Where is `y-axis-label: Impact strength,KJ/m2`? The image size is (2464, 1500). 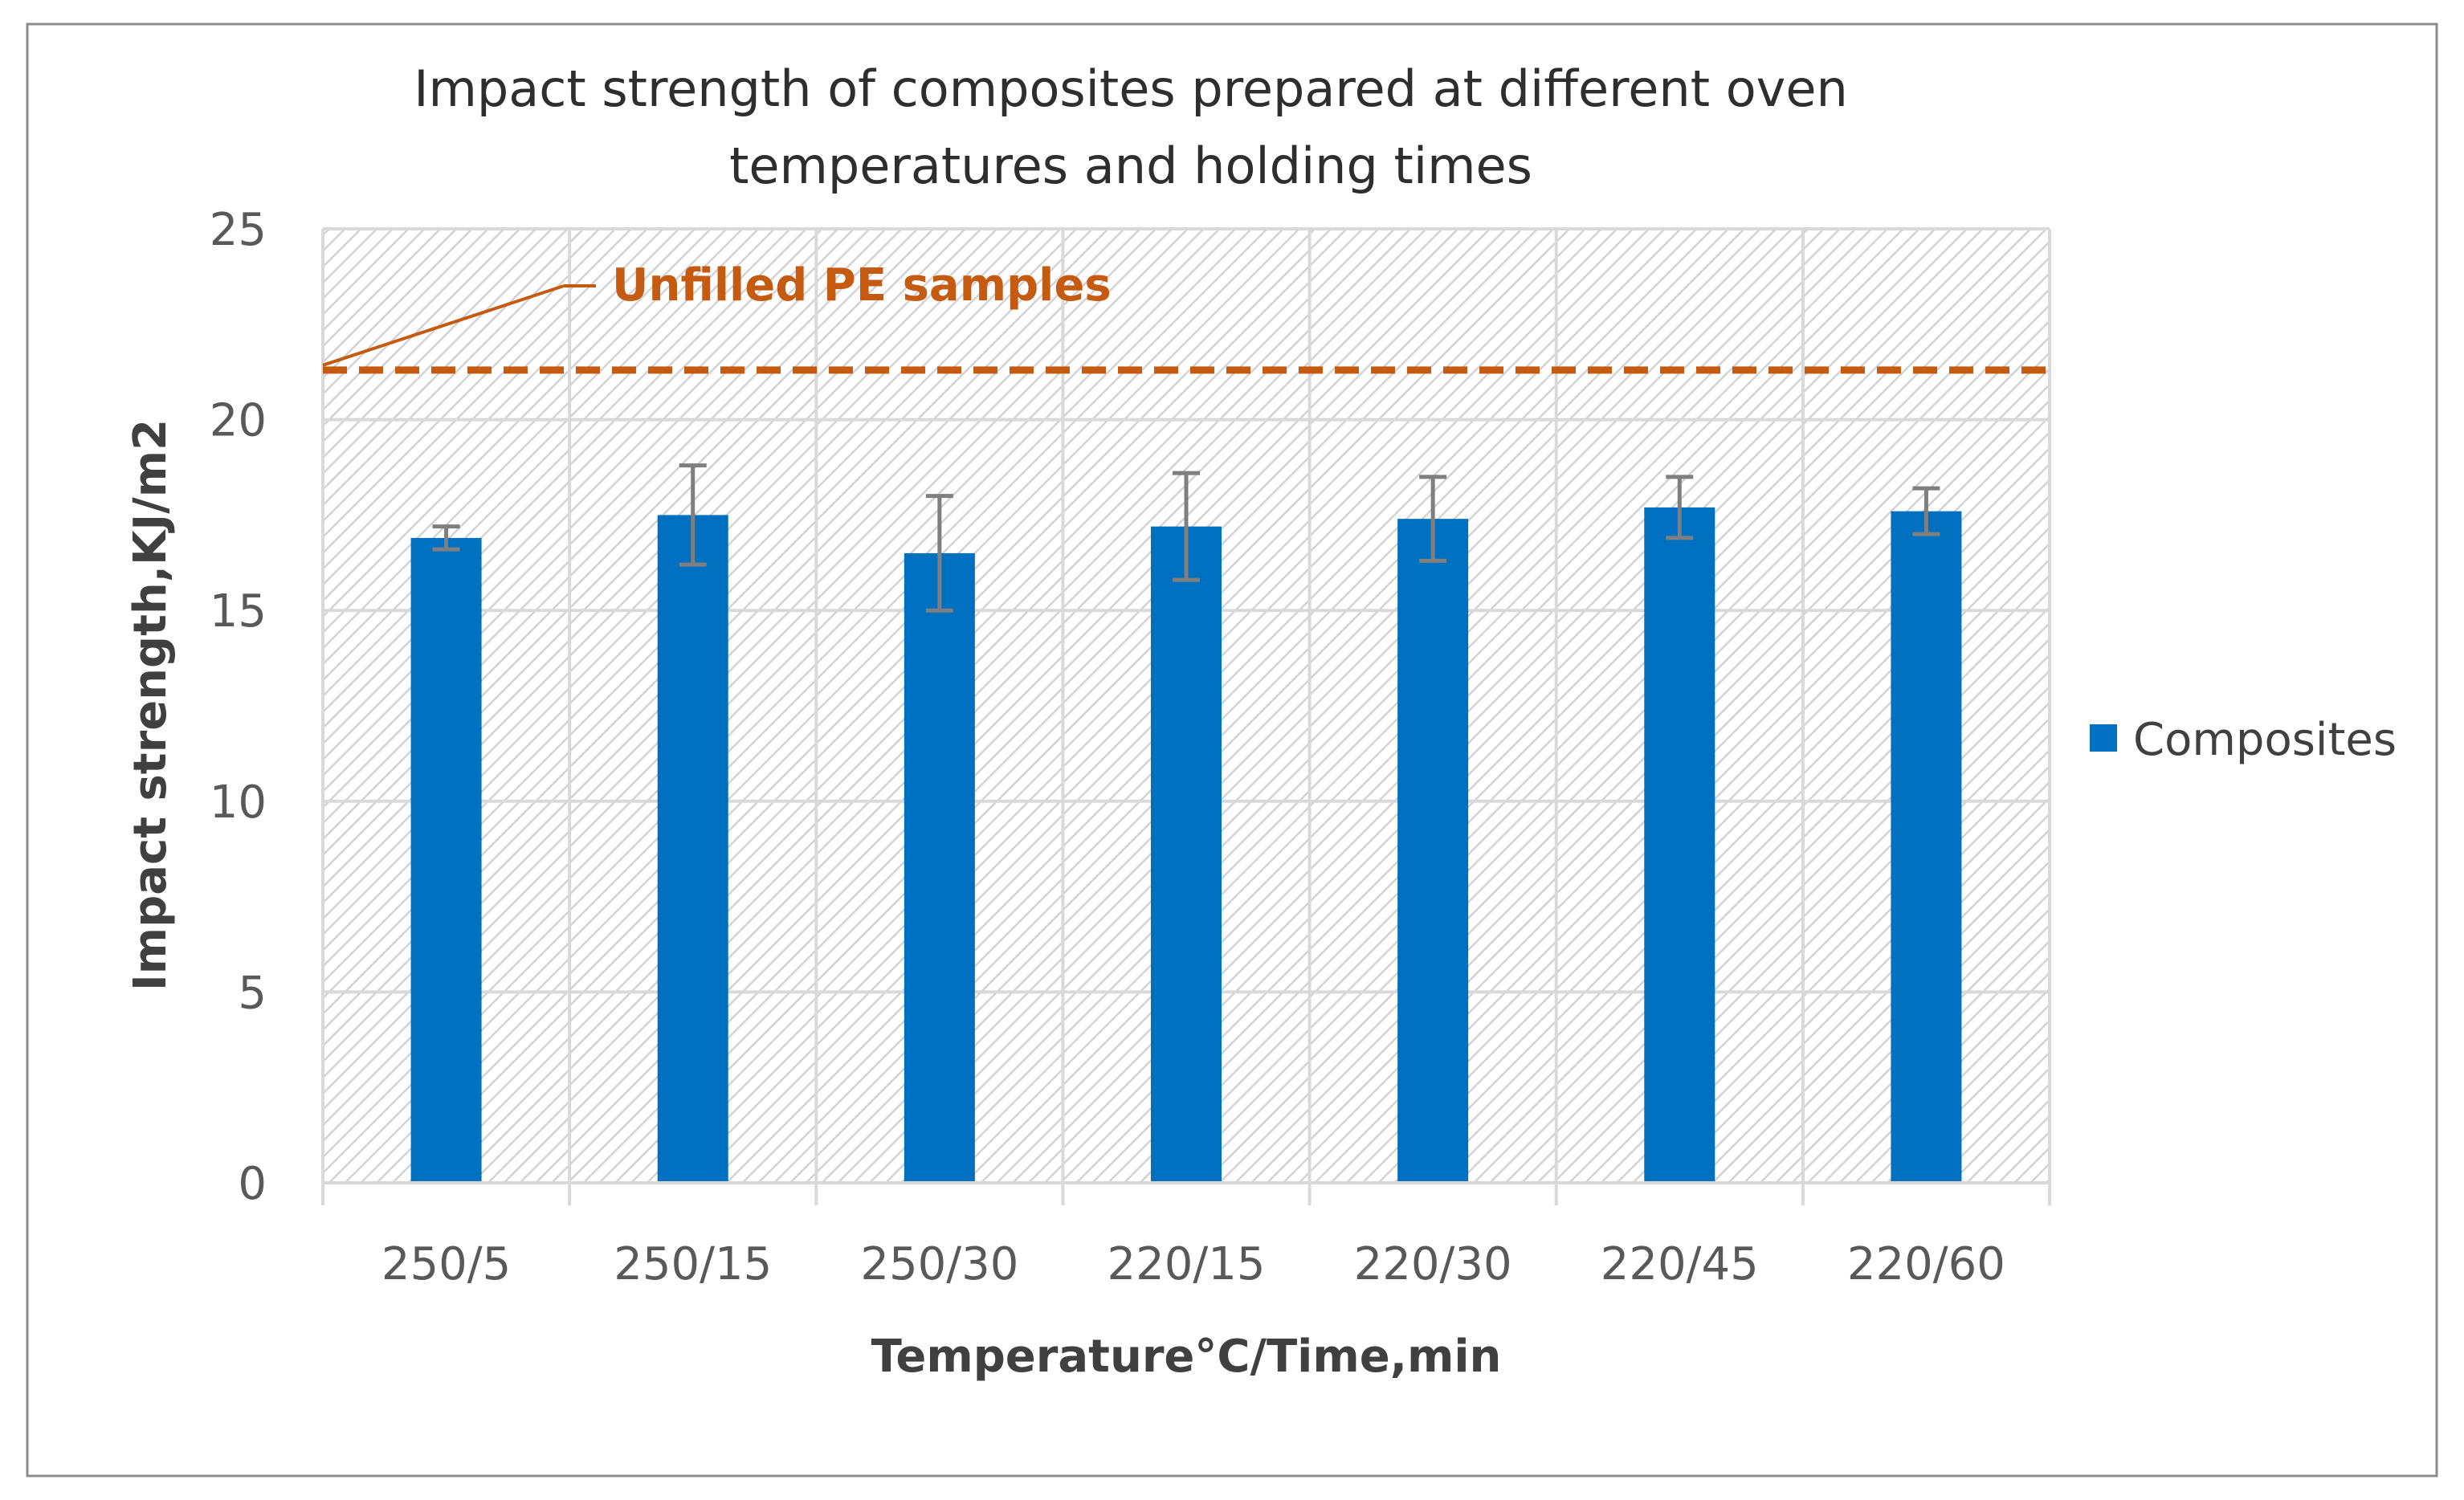
y-axis-label: Impact strength,KJ/m2 is located at coordinates (150, 705).